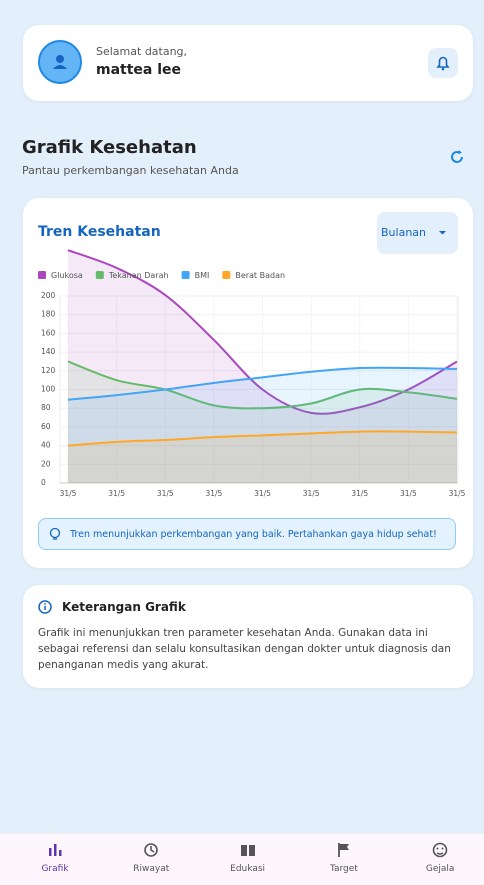 The width and height of the screenshot is (484, 885). Describe the element at coordinates (124, 607) in the screenshot. I see `info-title: Keterangan Grafik` at that location.